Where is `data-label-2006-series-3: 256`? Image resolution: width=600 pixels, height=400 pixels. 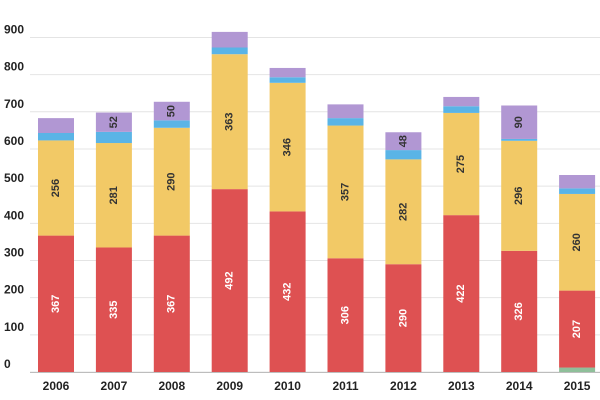
data-label-2006-series-3: 256 is located at coordinates (56, 188).